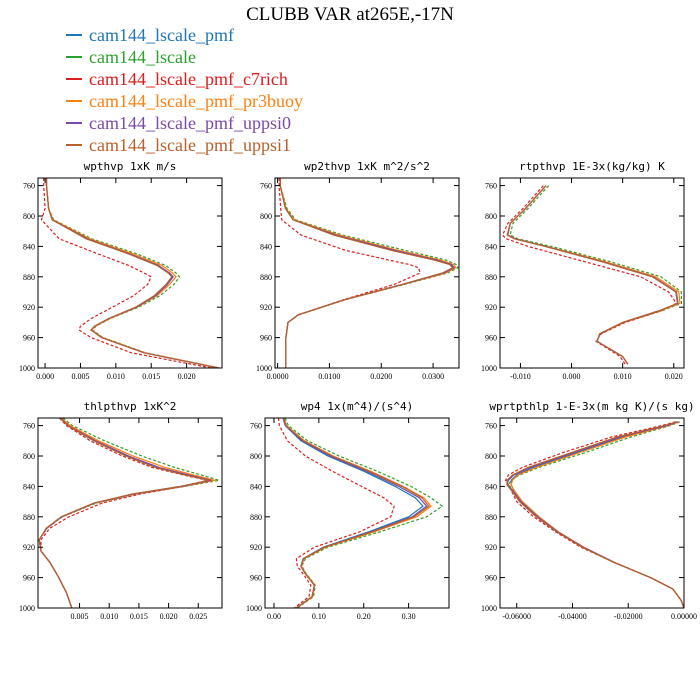 Image resolution: width=700 pixels, height=700 pixels. I want to click on chart-title: wp4 1x(m^4)/(s^4), so click(357, 406).